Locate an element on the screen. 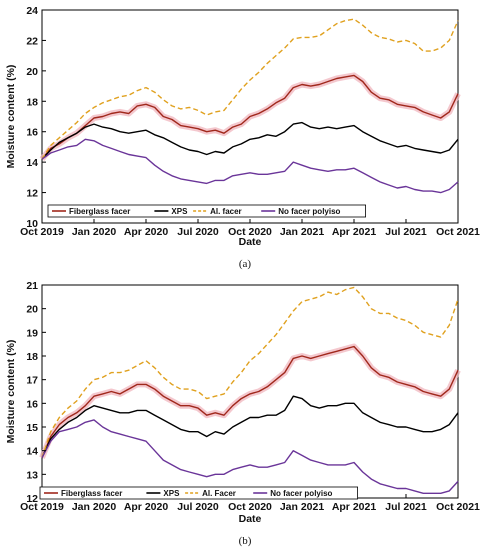 The width and height of the screenshot is (488, 550). yticks-a: 10 12 14 16 18 20 22 24 is located at coordinates (36, 117).